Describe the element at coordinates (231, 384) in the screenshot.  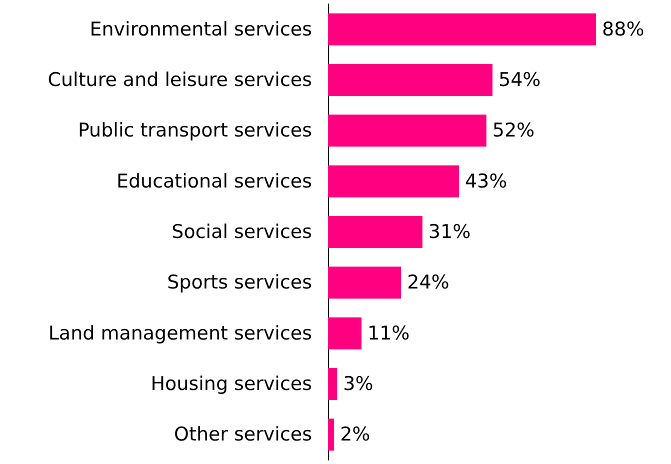
I see `y-tick-label: Housing services` at that location.